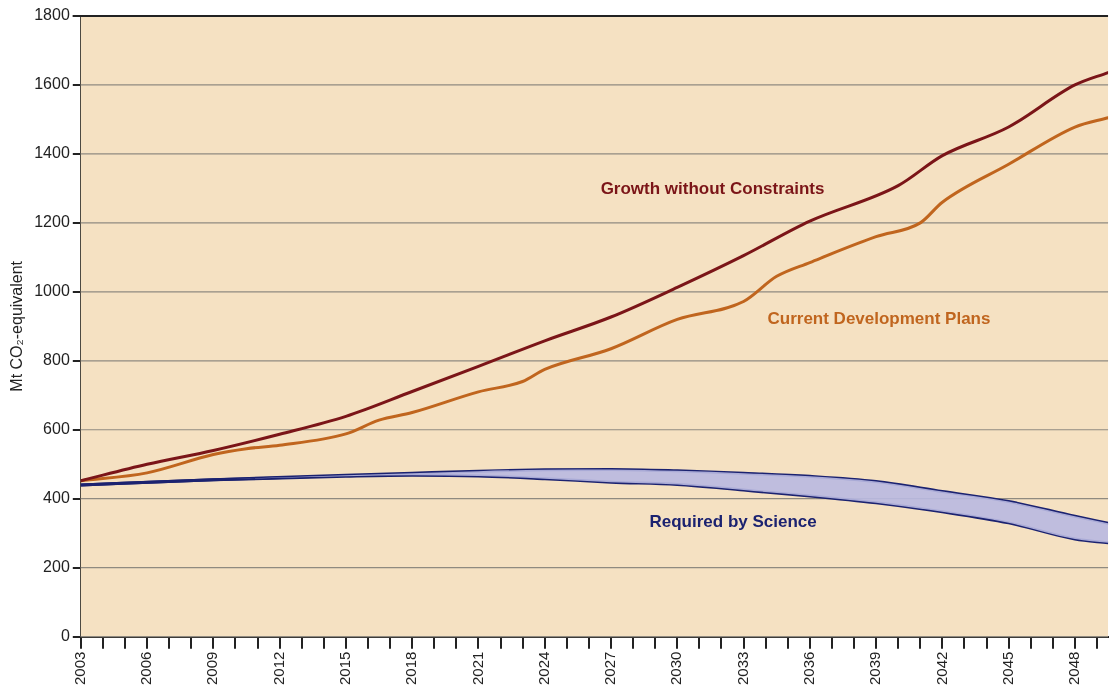 The height and width of the screenshot is (690, 1118). Describe the element at coordinates (879, 318) in the screenshot. I see `series-label: Current Development Plans` at that location.